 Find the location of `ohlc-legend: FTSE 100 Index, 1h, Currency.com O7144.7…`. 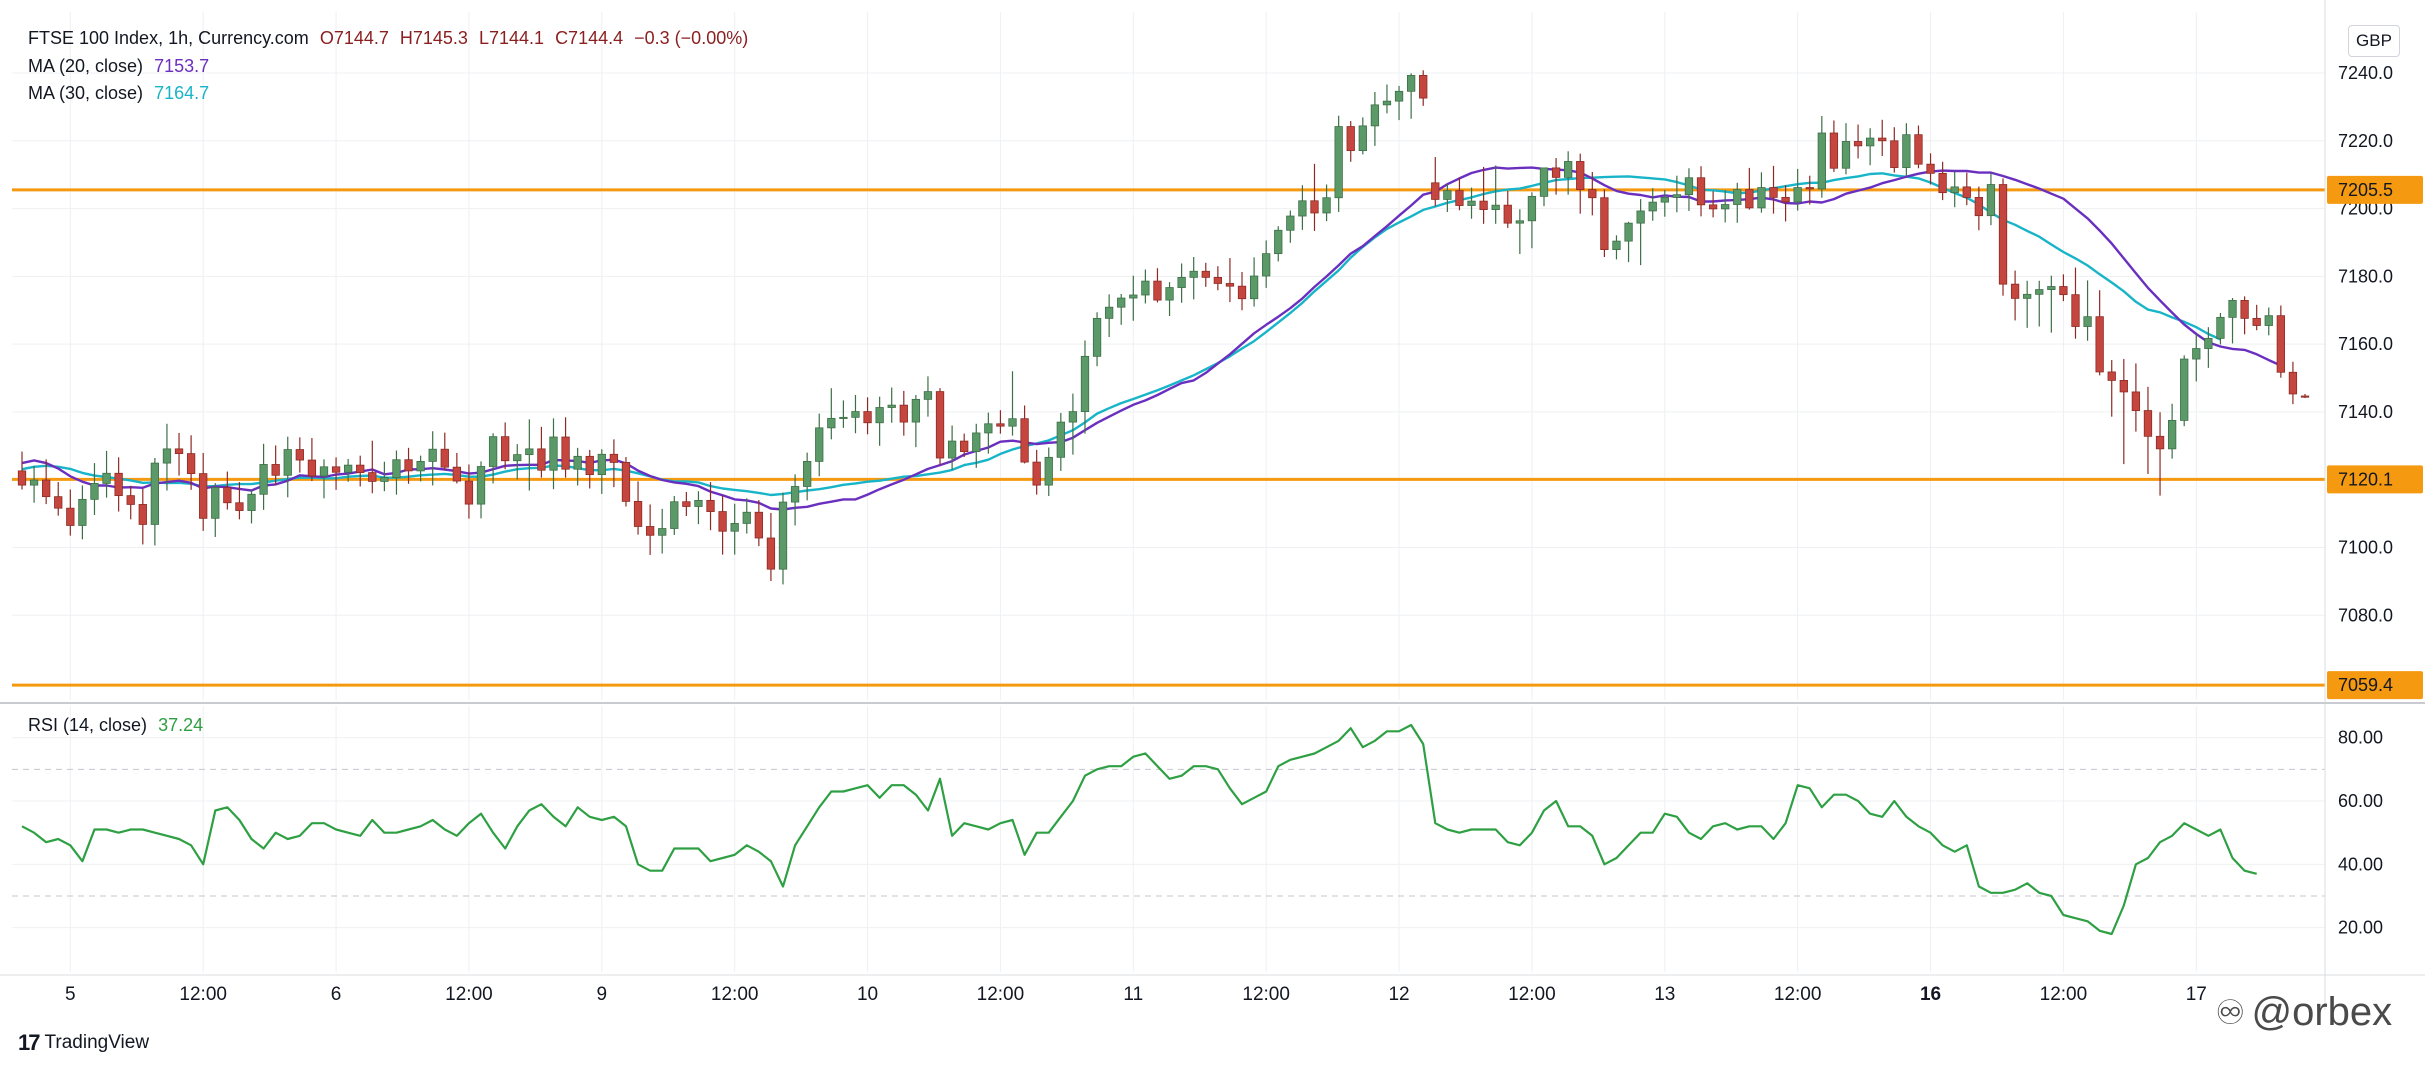

ohlc-legend: FTSE 100 Index, 1h, Currency.com O7144.7… is located at coordinates (391, 38).